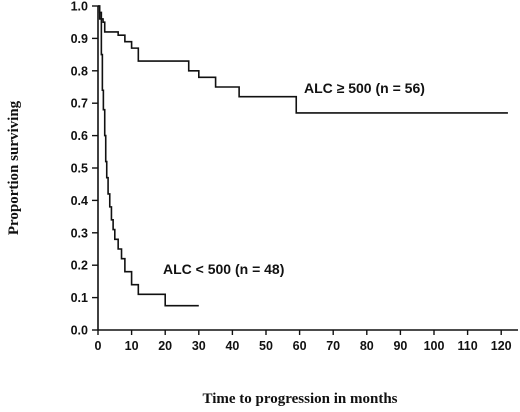  I want to click on y-axis-title: Proportion surviving, so click(14, 167).